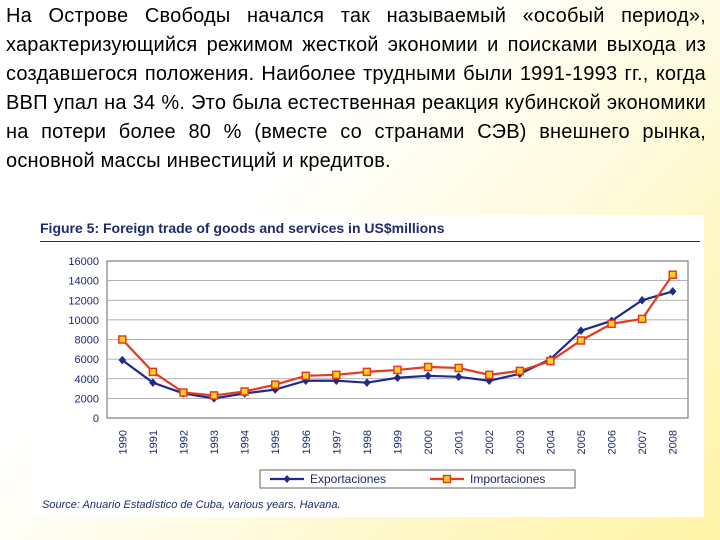  I want to click on legend-box, so click(417, 479).